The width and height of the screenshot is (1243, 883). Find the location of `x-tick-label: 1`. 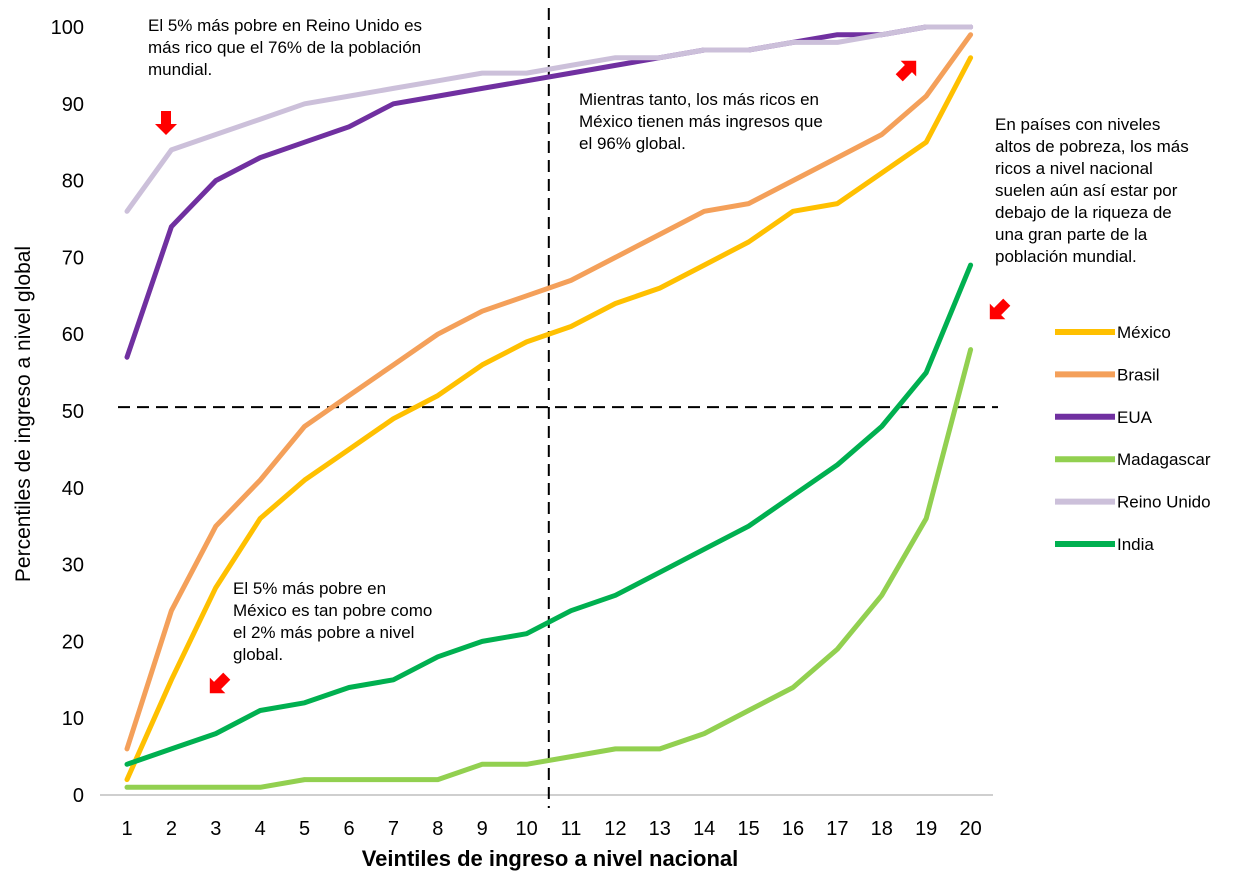

x-tick-label: 1 is located at coordinates (126, 829).